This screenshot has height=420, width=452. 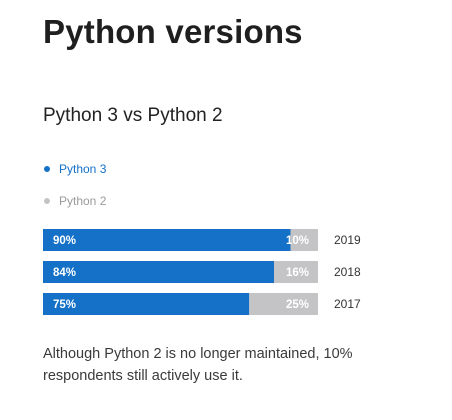 What do you see at coordinates (347, 304) in the screenshot?
I see `category-label-2017: 2017` at bounding box center [347, 304].